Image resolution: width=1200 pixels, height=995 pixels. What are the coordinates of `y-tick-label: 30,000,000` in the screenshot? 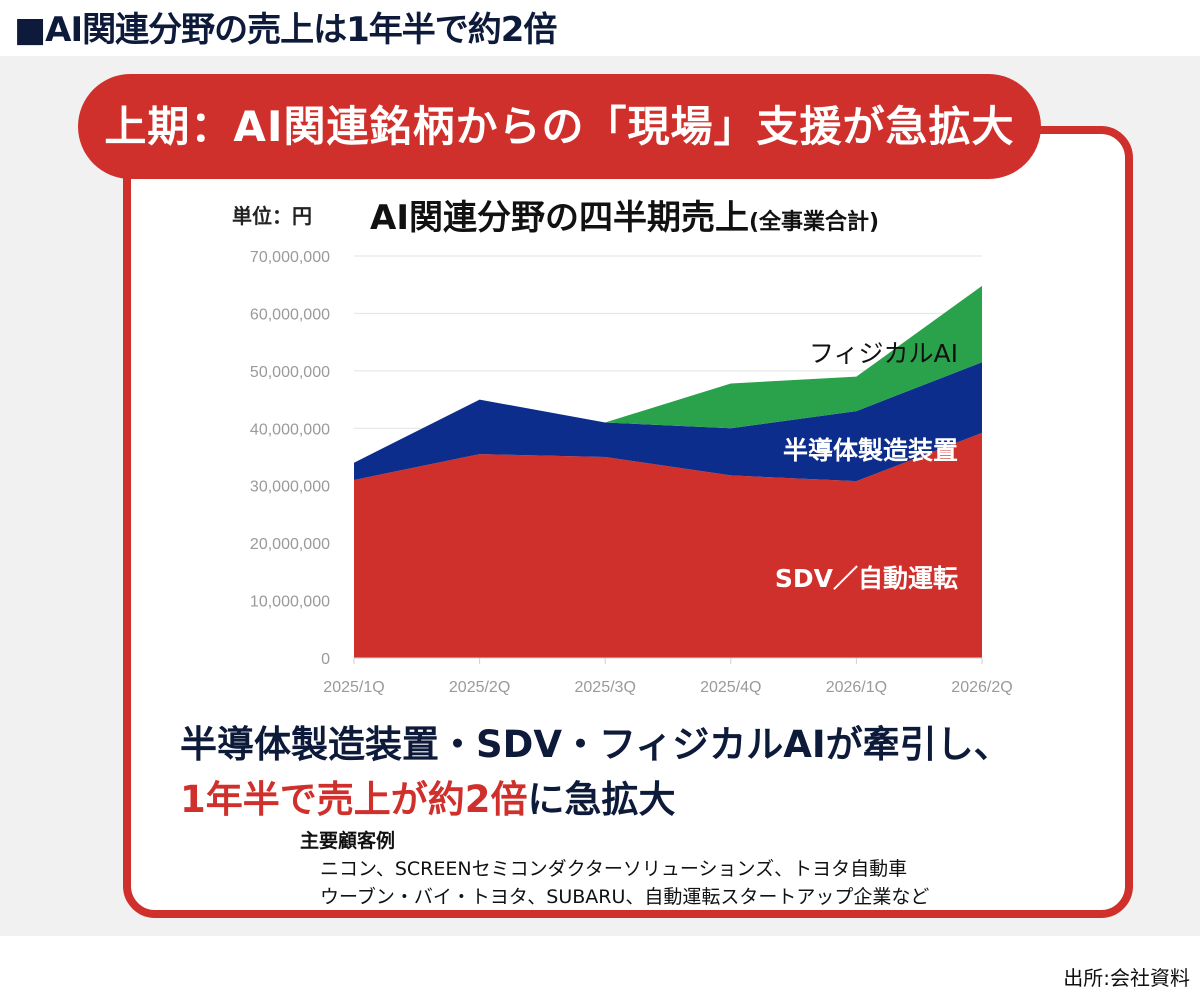 It's located at (290, 487).